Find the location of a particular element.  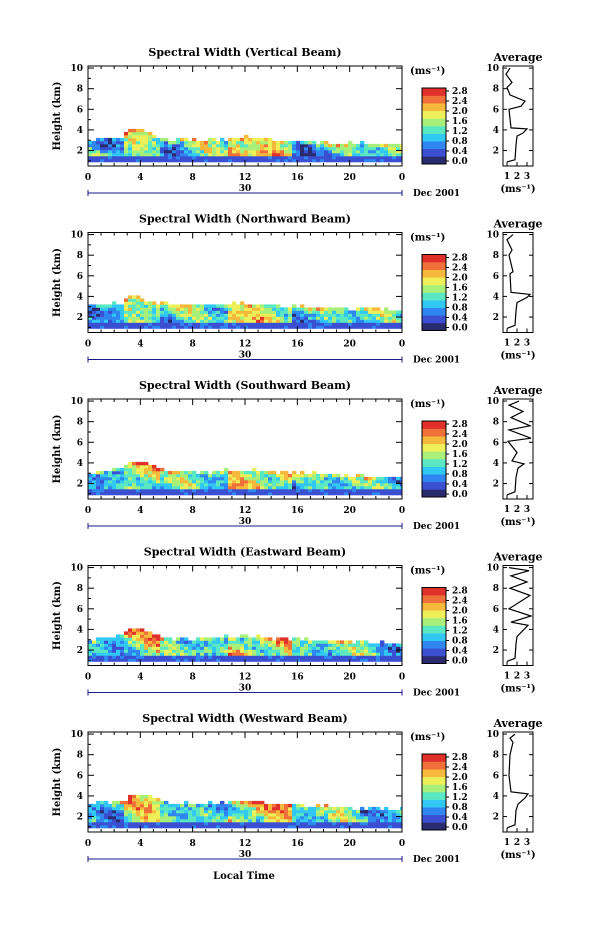

x-tick-label: 12 is located at coordinates (245, 345).